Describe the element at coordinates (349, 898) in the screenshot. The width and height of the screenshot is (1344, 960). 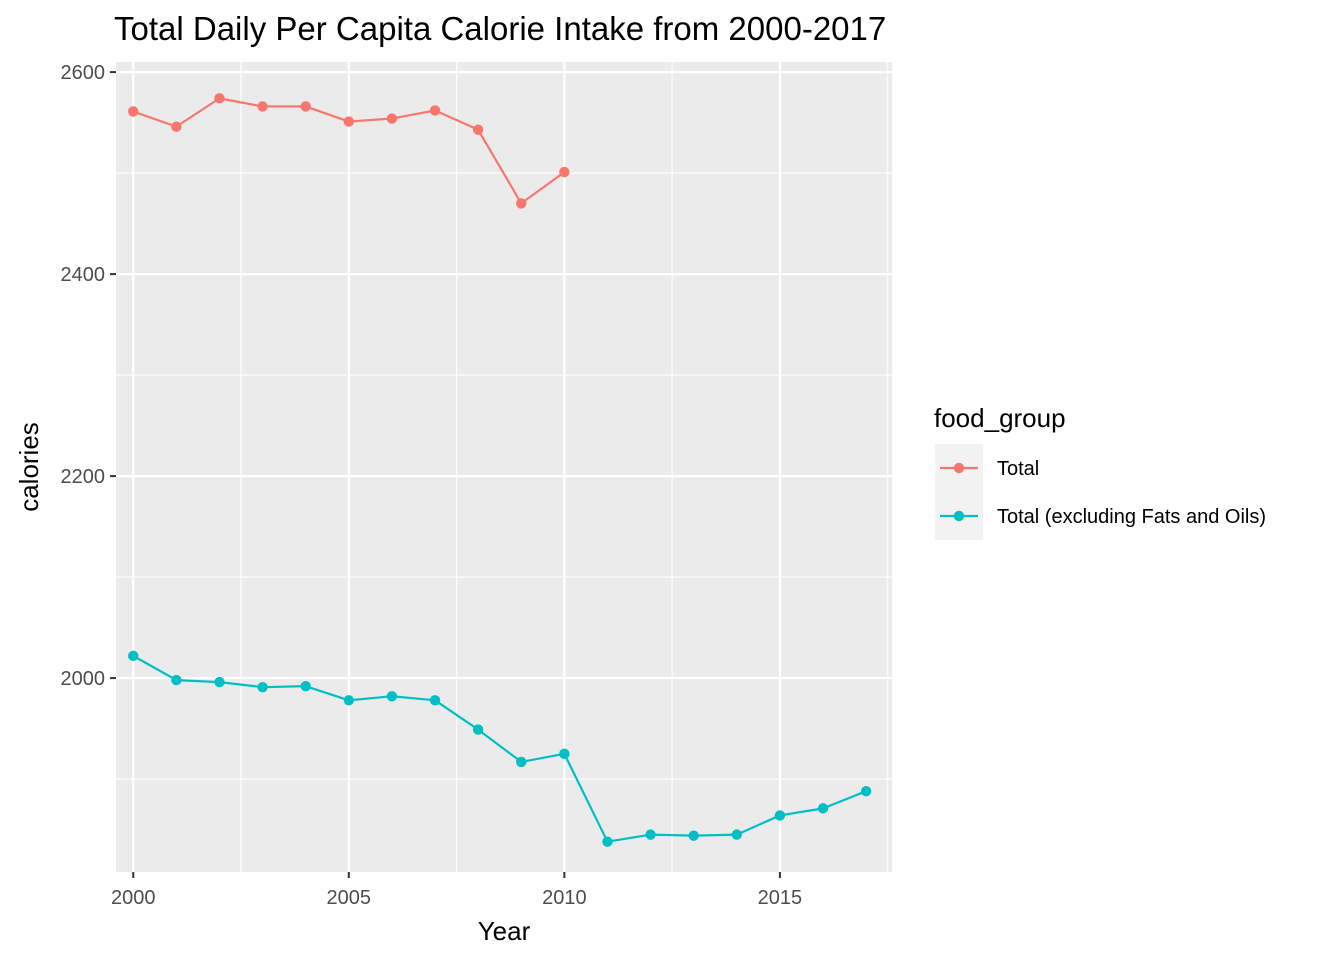
I see `x-tick-label: 2005` at that location.